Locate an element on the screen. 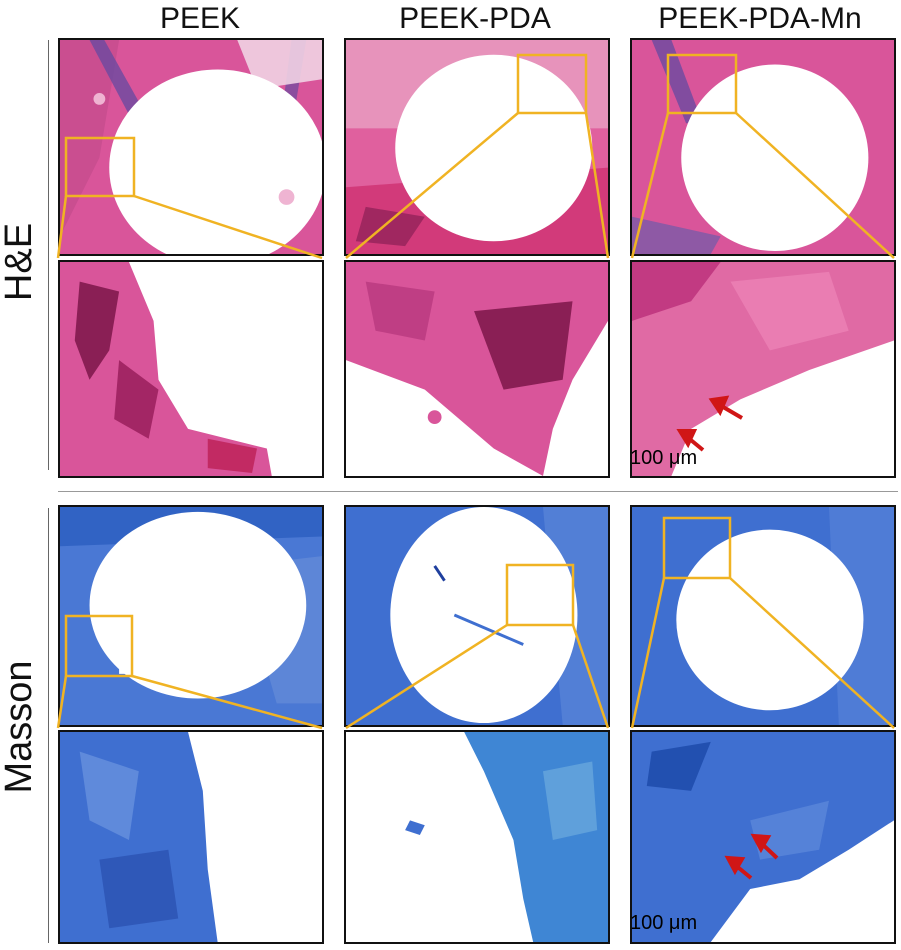 This screenshot has width=901, height=950. masson-peek-pda-overview is located at coordinates (477, 616).